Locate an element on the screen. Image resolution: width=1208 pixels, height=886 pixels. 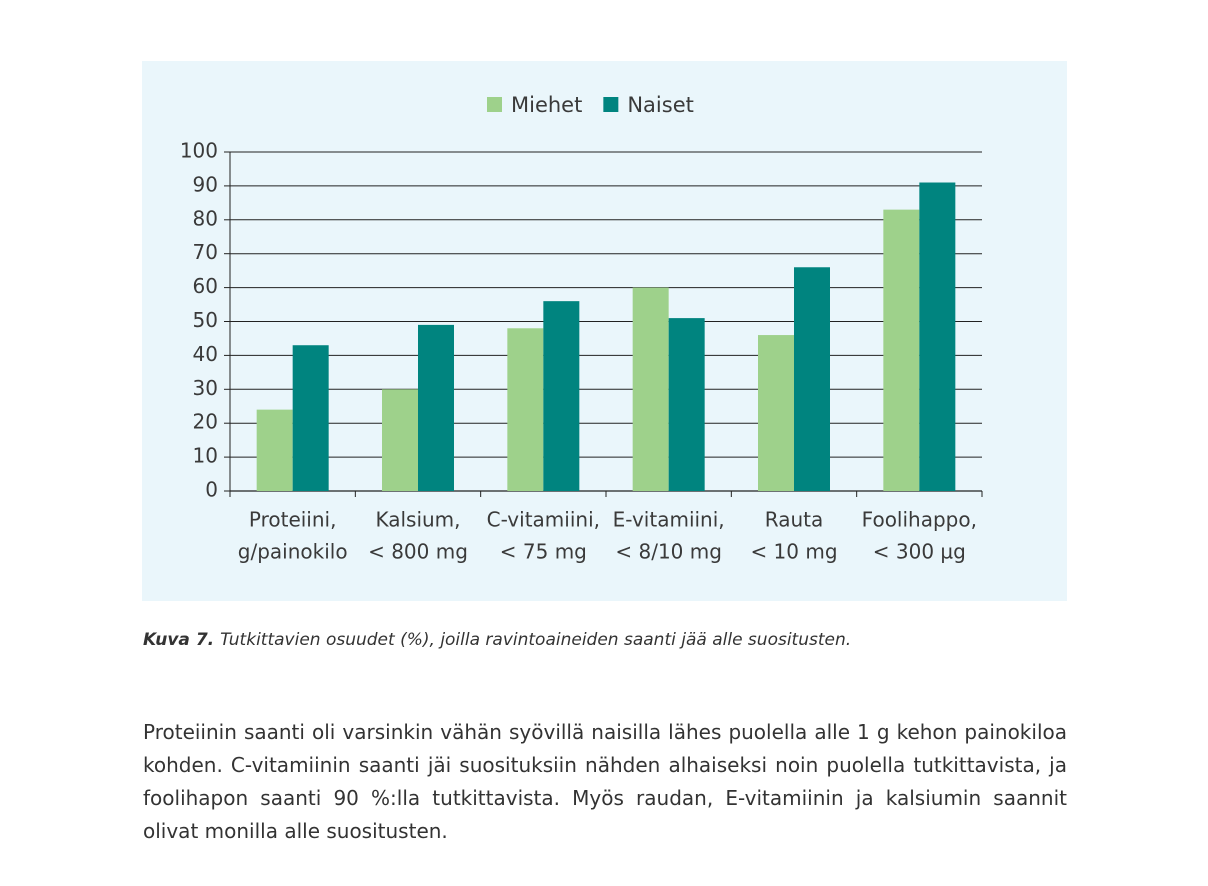
x-tick-label: C-vitamiini, is located at coordinates (543, 520).